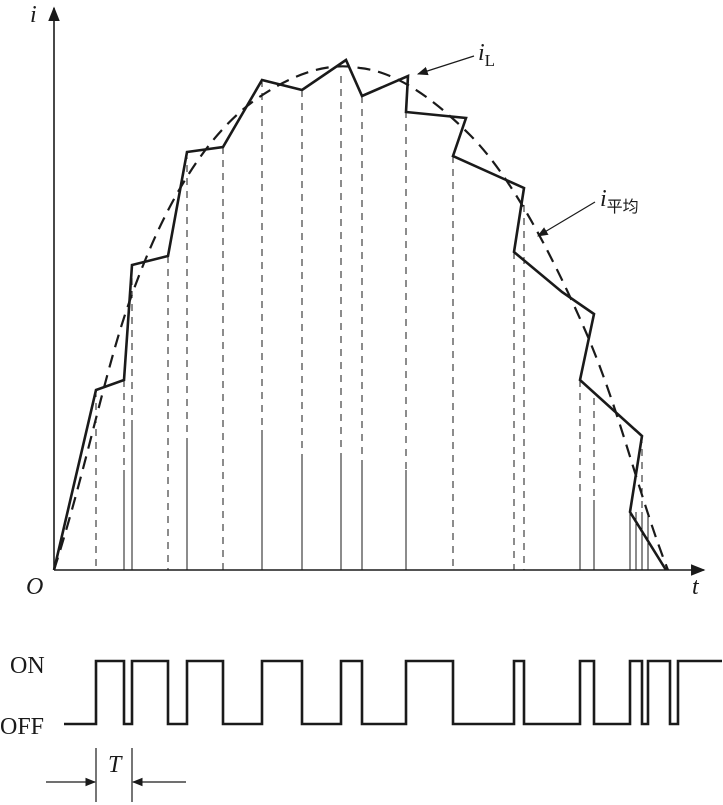 Image resolution: width=723 pixels, height=805 pixels. I want to click on period-dimension, so click(116, 775).